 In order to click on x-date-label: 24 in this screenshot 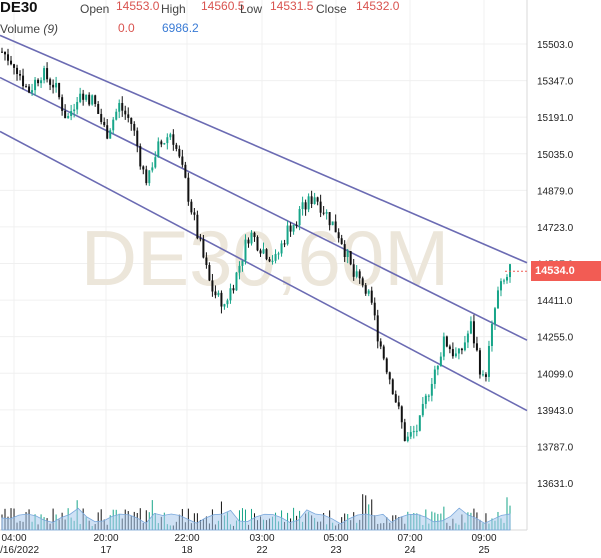, I will do `click(410, 550)`.